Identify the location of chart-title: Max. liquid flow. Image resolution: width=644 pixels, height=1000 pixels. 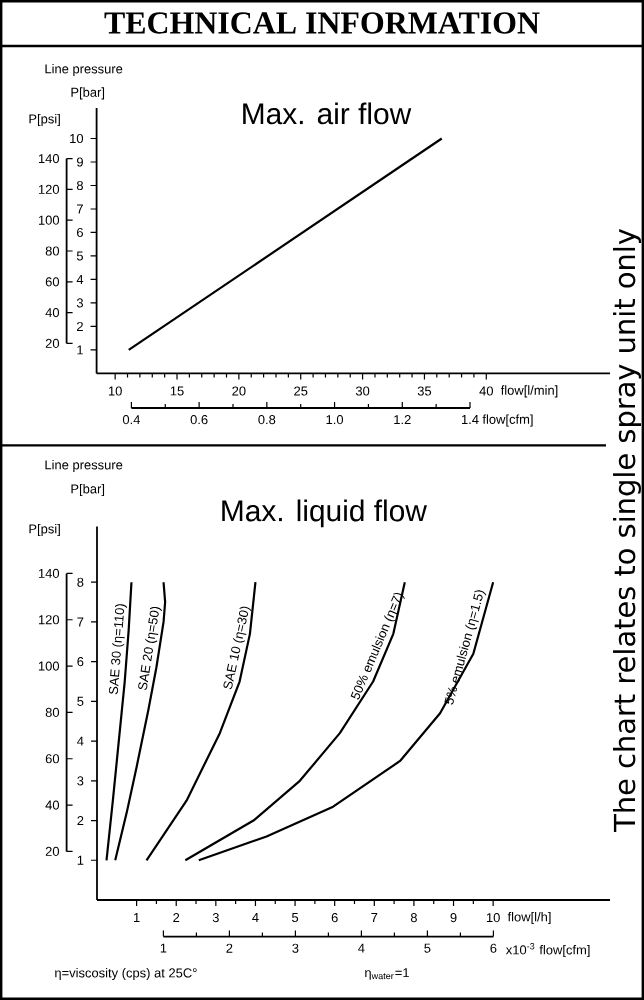
(324, 513).